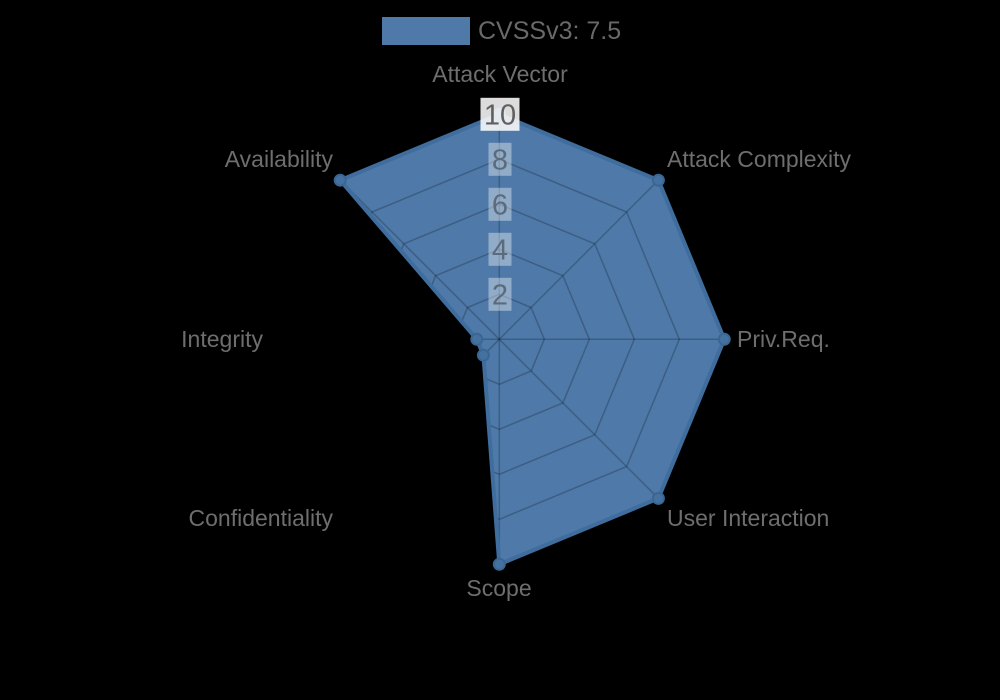 This screenshot has width=1000, height=700. I want to click on radial-tick-label-6: 6, so click(500, 205).